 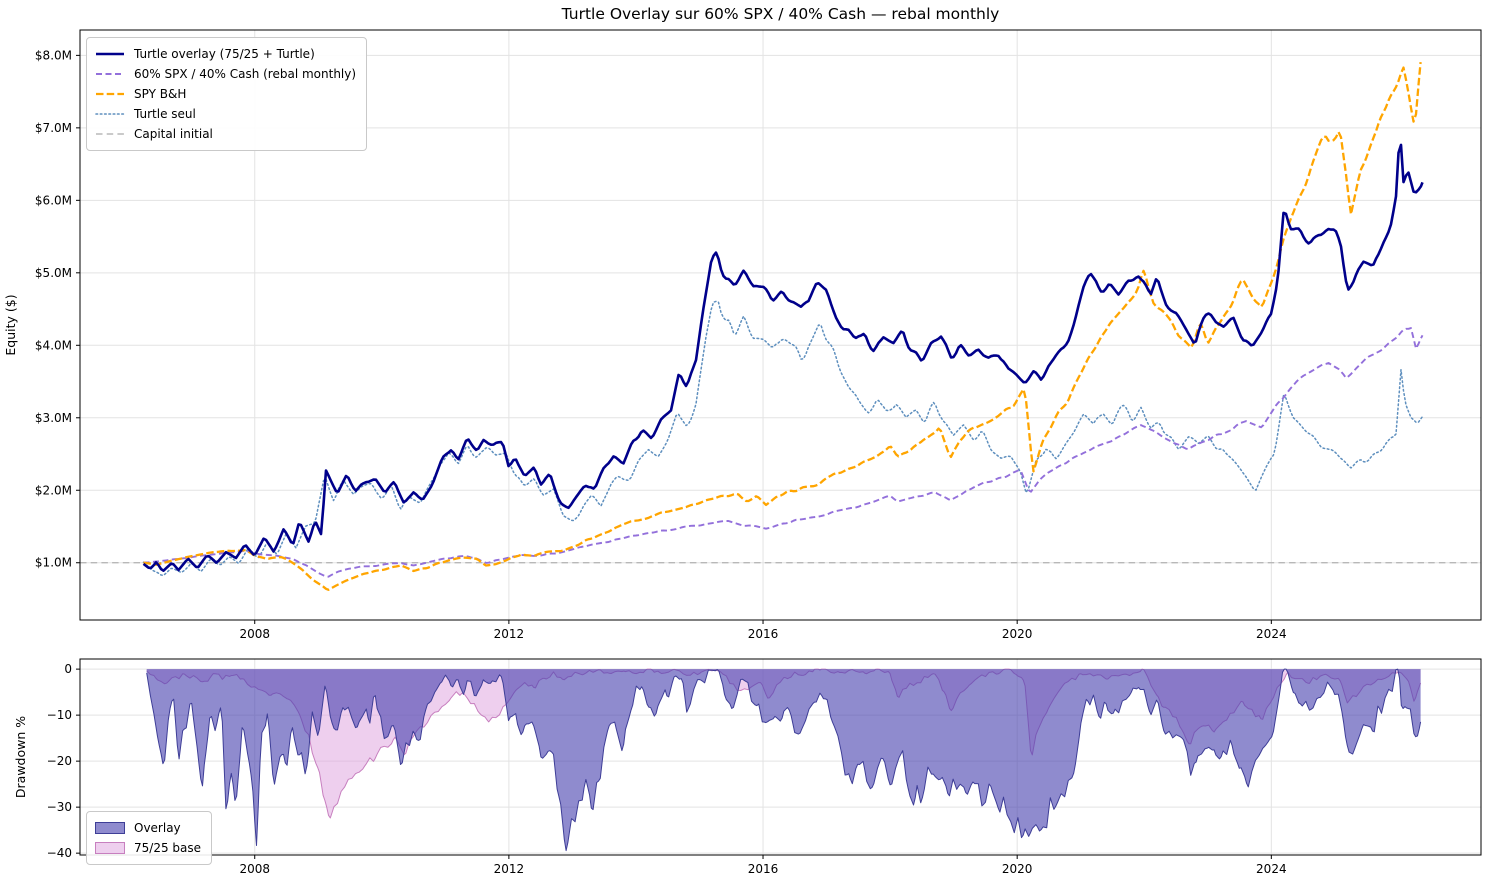 What do you see at coordinates (110, 114) in the screenshot?
I see `turtle-seul-line-sample-icon` at bounding box center [110, 114].